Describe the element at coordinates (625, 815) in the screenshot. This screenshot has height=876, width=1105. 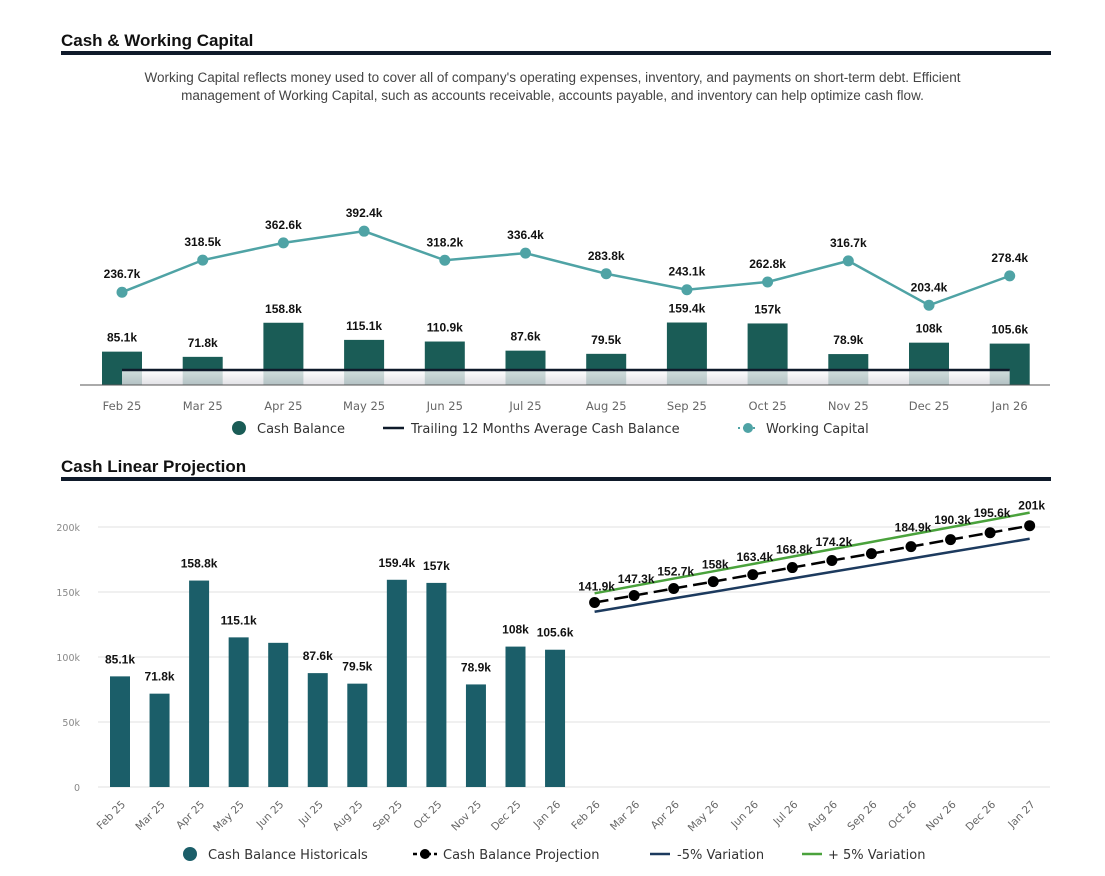
I see `x-tick-label: Mar 26` at that location.